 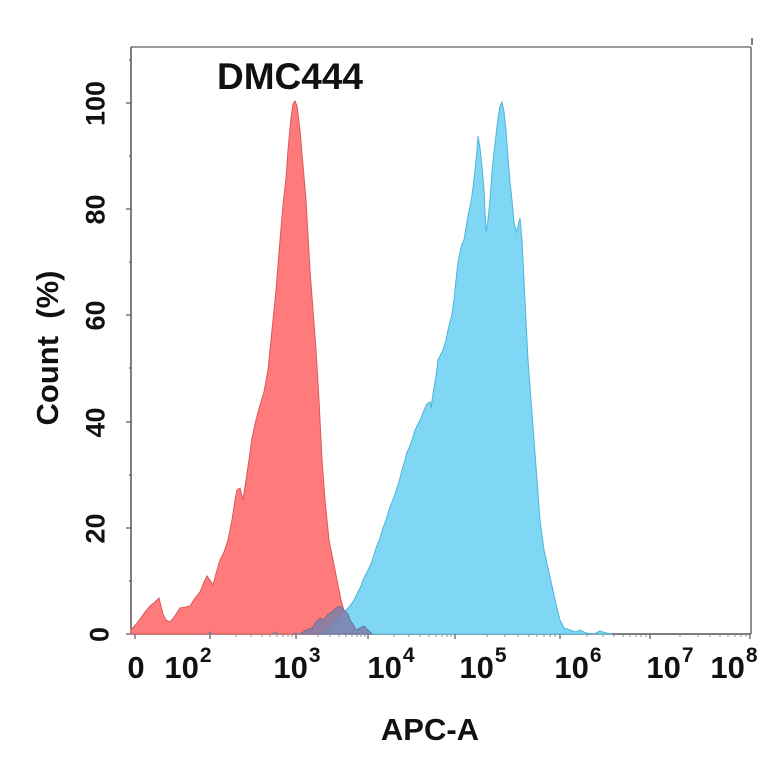 I want to click on x-axis-label: APC-A, so click(x=430, y=729).